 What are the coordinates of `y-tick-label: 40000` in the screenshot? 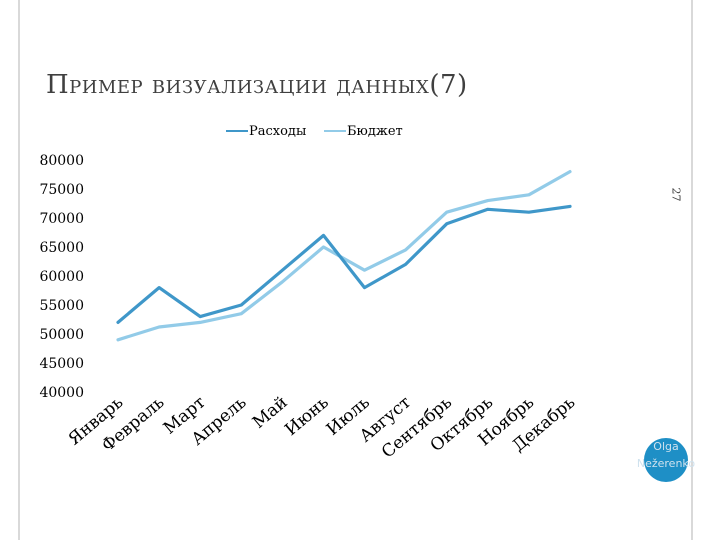 It's located at (61, 393).